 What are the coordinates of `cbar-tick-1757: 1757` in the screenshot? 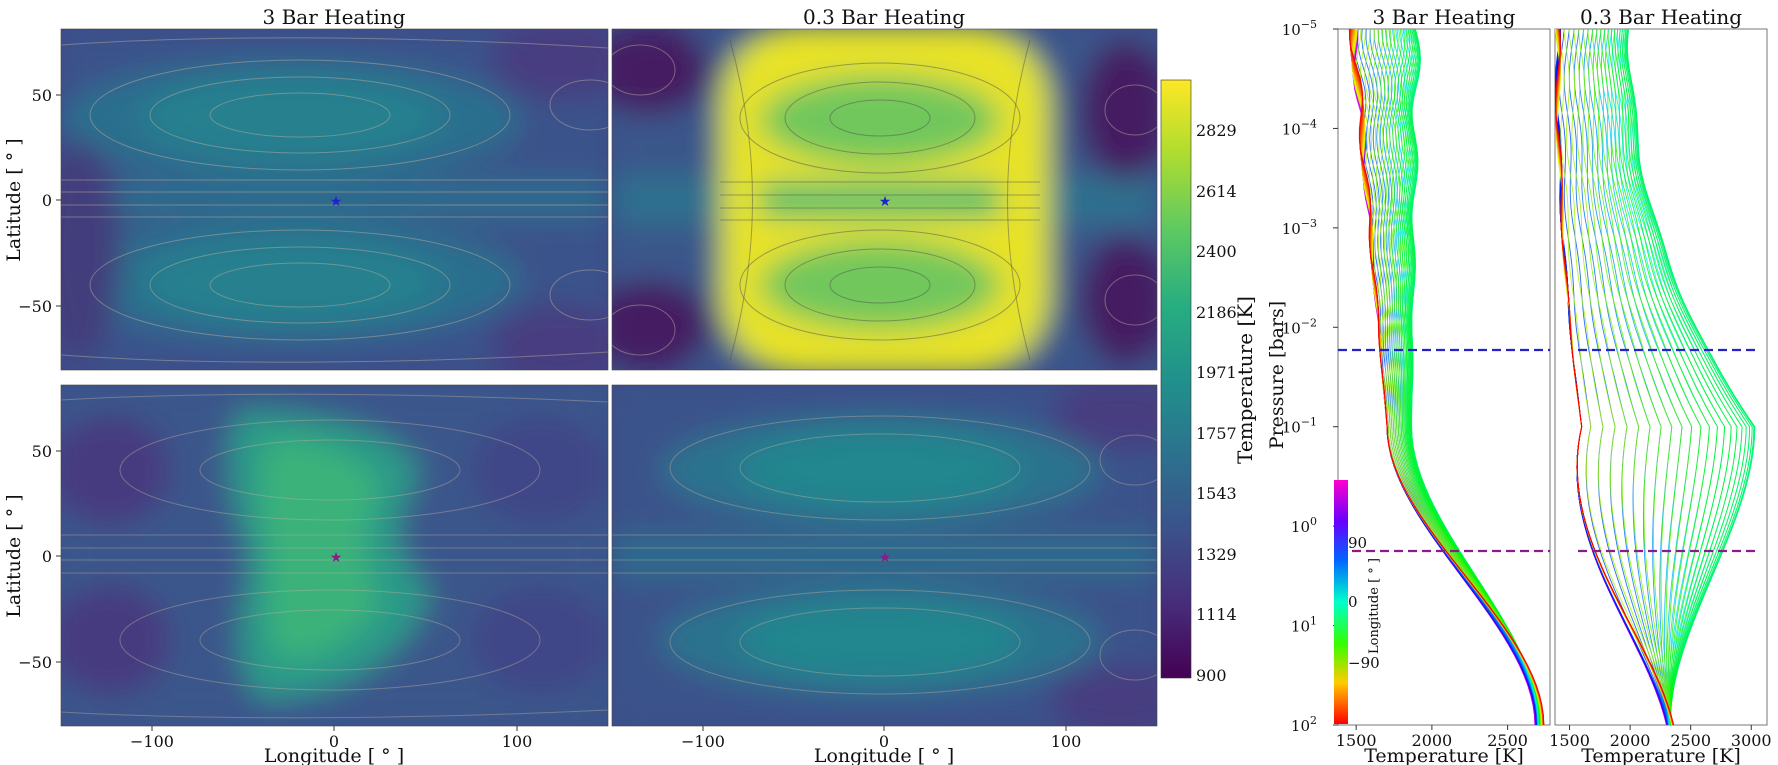 It's located at (1216, 433).